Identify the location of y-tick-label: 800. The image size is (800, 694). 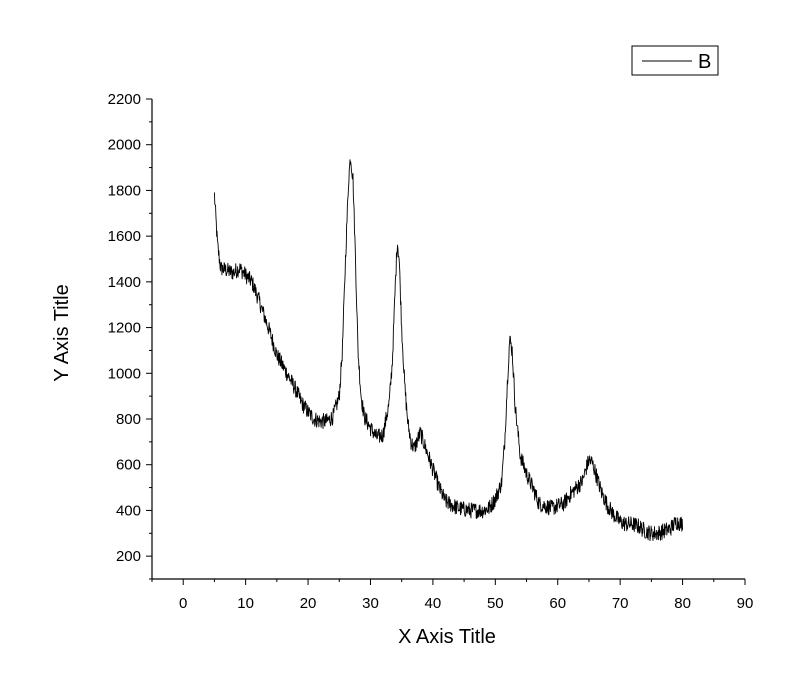
(128, 419).